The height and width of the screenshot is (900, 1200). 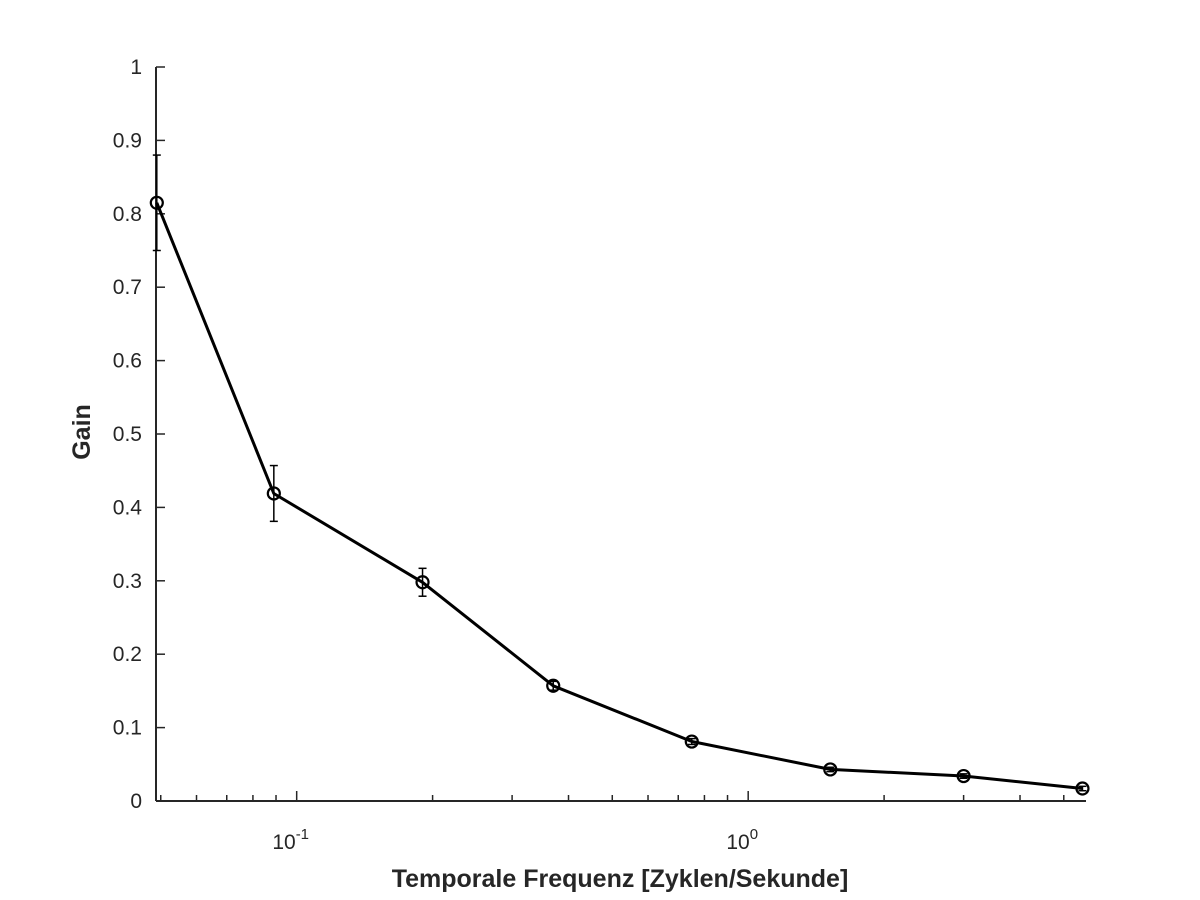 What do you see at coordinates (127, 654) in the screenshot?
I see `y-tick-label: 0.2` at bounding box center [127, 654].